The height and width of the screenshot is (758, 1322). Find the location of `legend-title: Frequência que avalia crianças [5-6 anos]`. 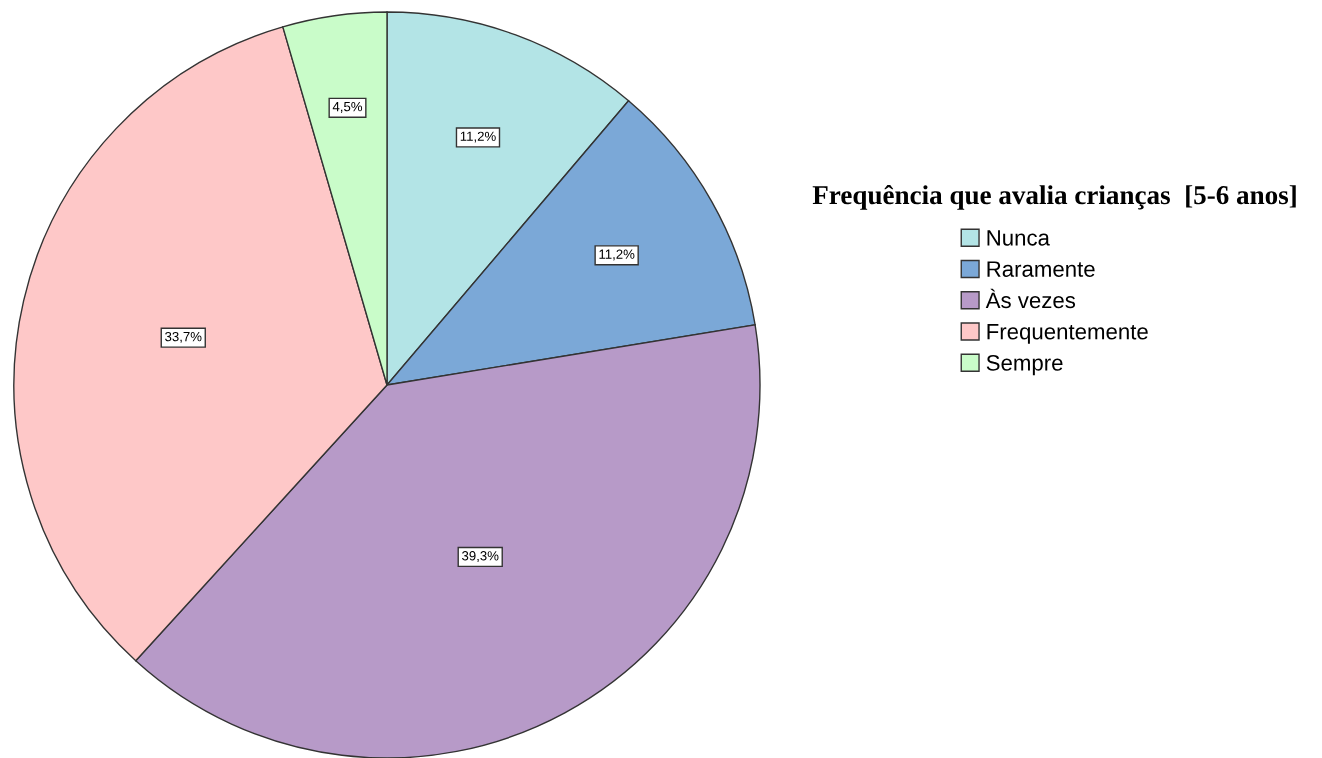

legend-title: Frequência que avalia crianças [5-6 anos] is located at coordinates (1054, 197).